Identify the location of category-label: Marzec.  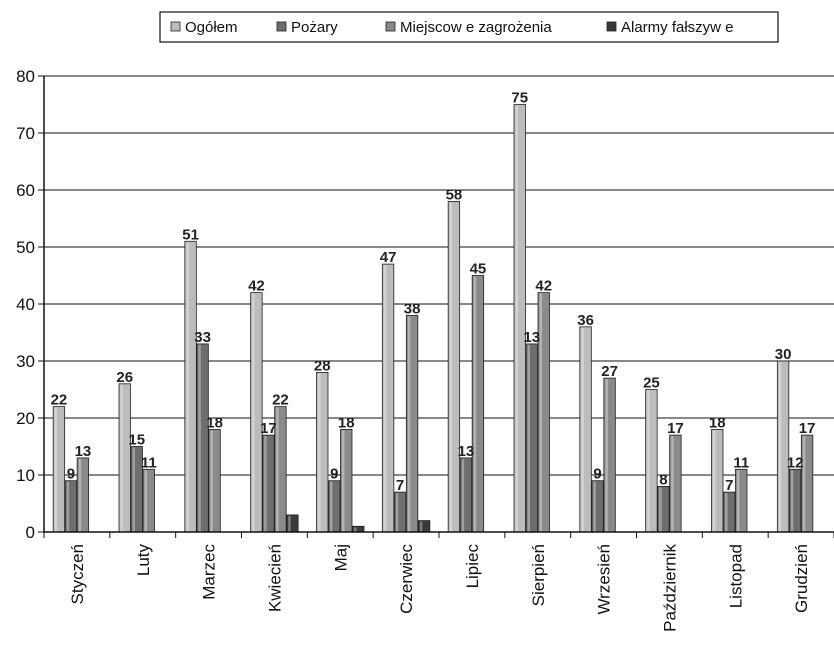
(209, 572).